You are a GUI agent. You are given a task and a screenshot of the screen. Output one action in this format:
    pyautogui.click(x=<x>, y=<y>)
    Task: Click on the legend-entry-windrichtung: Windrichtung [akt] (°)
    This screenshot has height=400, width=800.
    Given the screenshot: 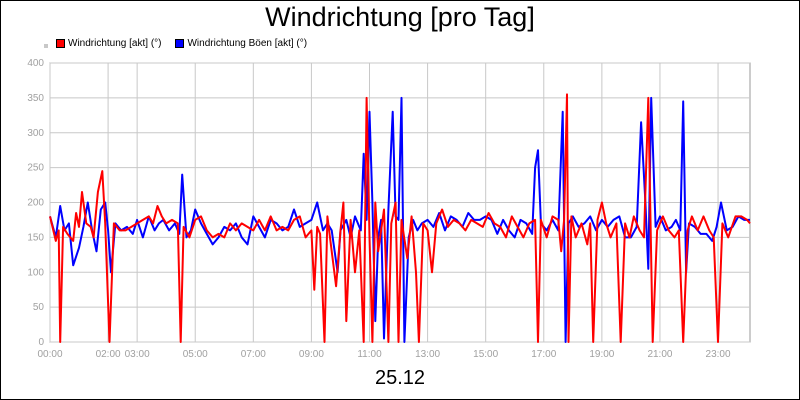 What is the action you would take?
    pyautogui.click(x=108, y=43)
    